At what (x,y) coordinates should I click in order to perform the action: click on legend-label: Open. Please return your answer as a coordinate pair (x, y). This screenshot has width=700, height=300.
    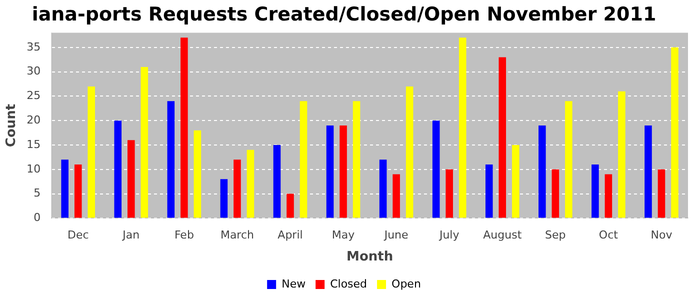
    Looking at the image, I should click on (406, 283).